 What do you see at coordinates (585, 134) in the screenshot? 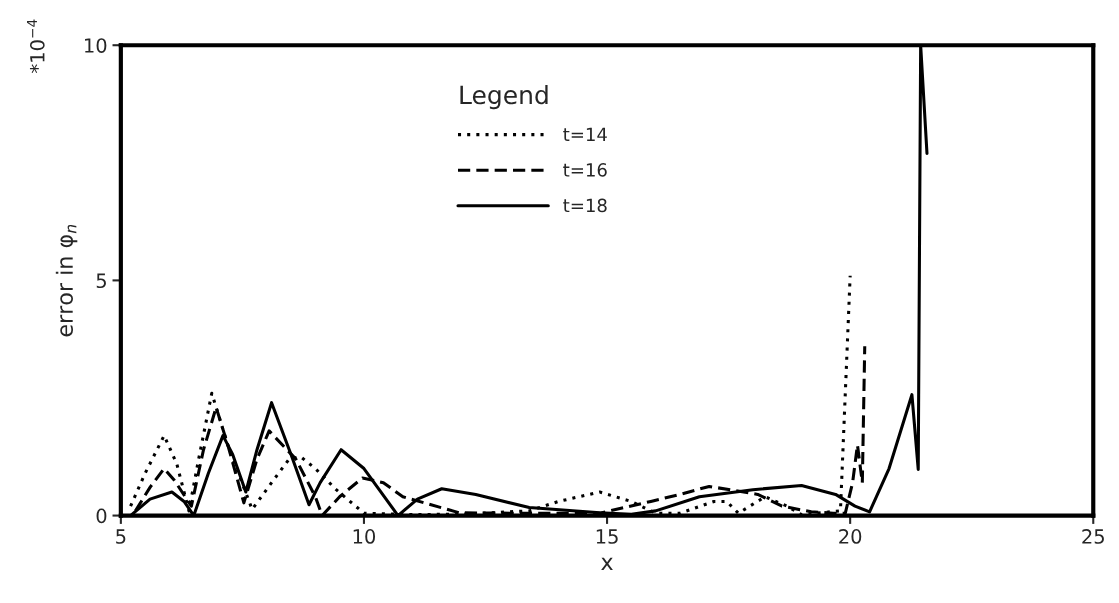
I see `legend-label: t=14` at bounding box center [585, 134].